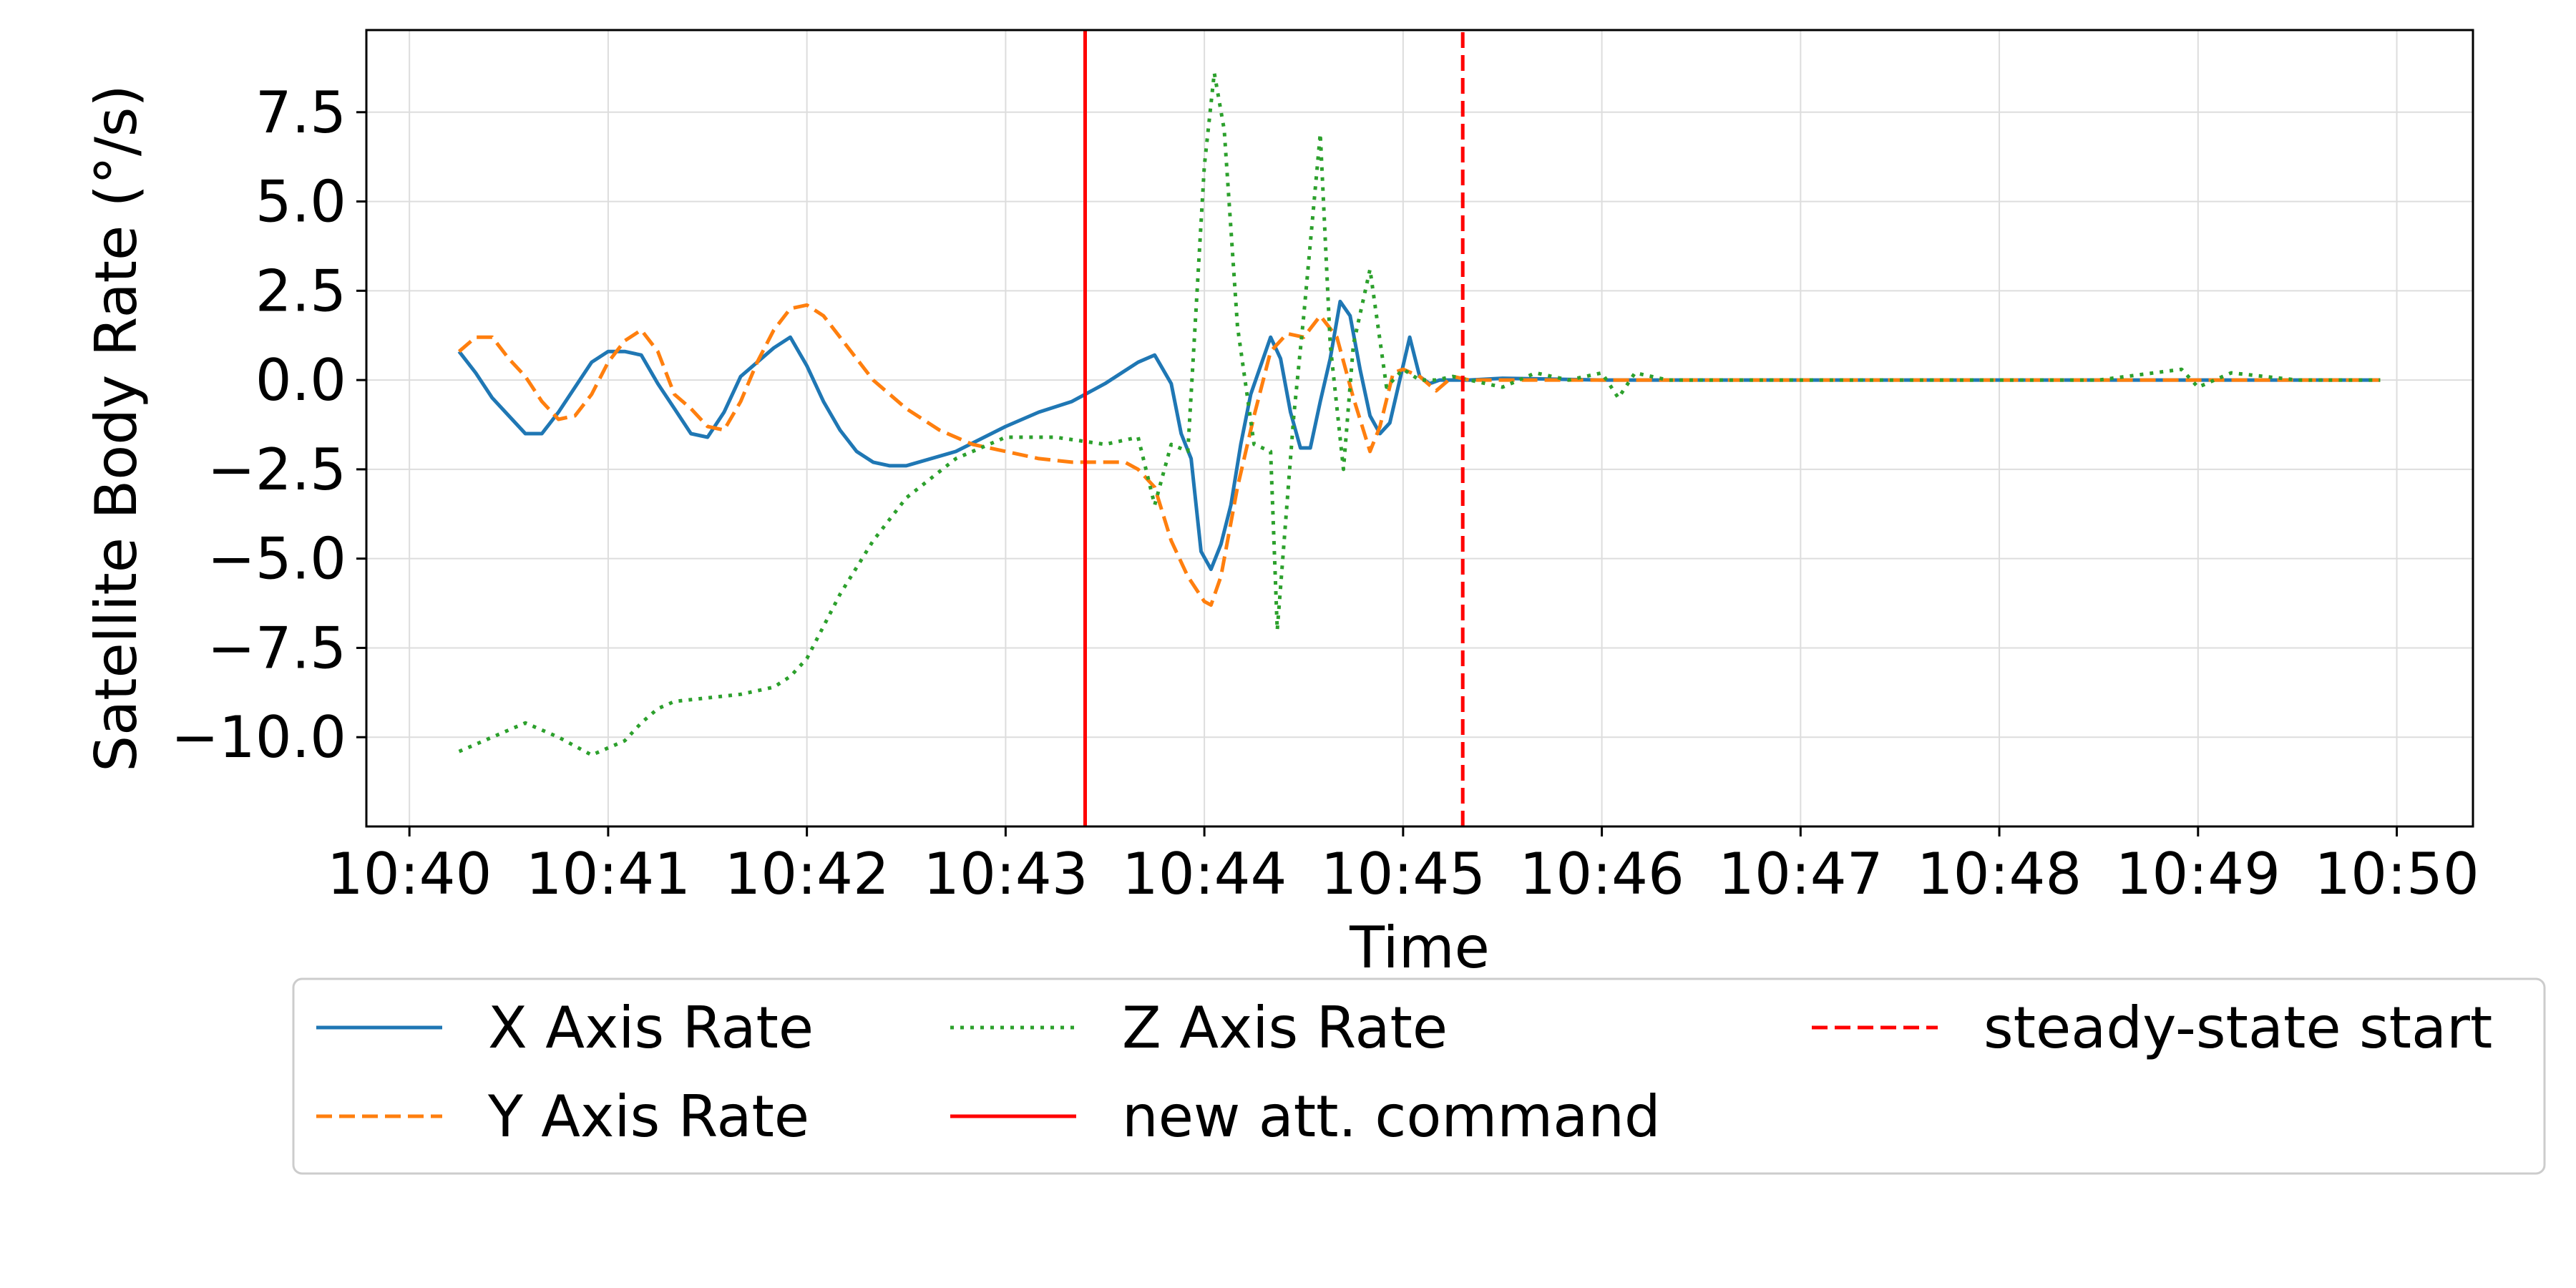  I want to click on y-tick-label: −2.5, so click(277, 469).